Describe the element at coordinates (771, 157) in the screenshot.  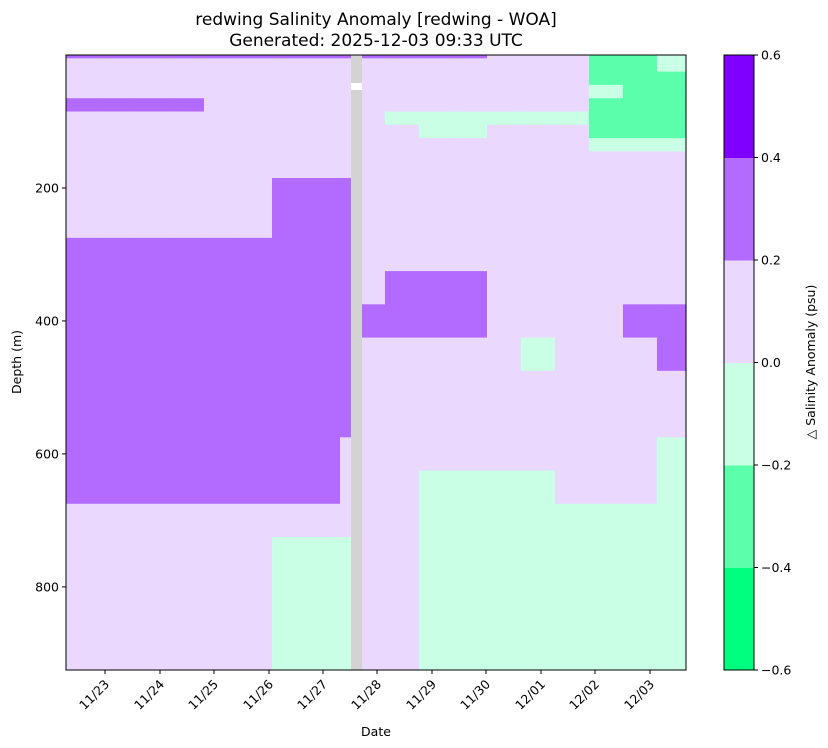
I see `colorbar-tick-label: 0.4` at that location.